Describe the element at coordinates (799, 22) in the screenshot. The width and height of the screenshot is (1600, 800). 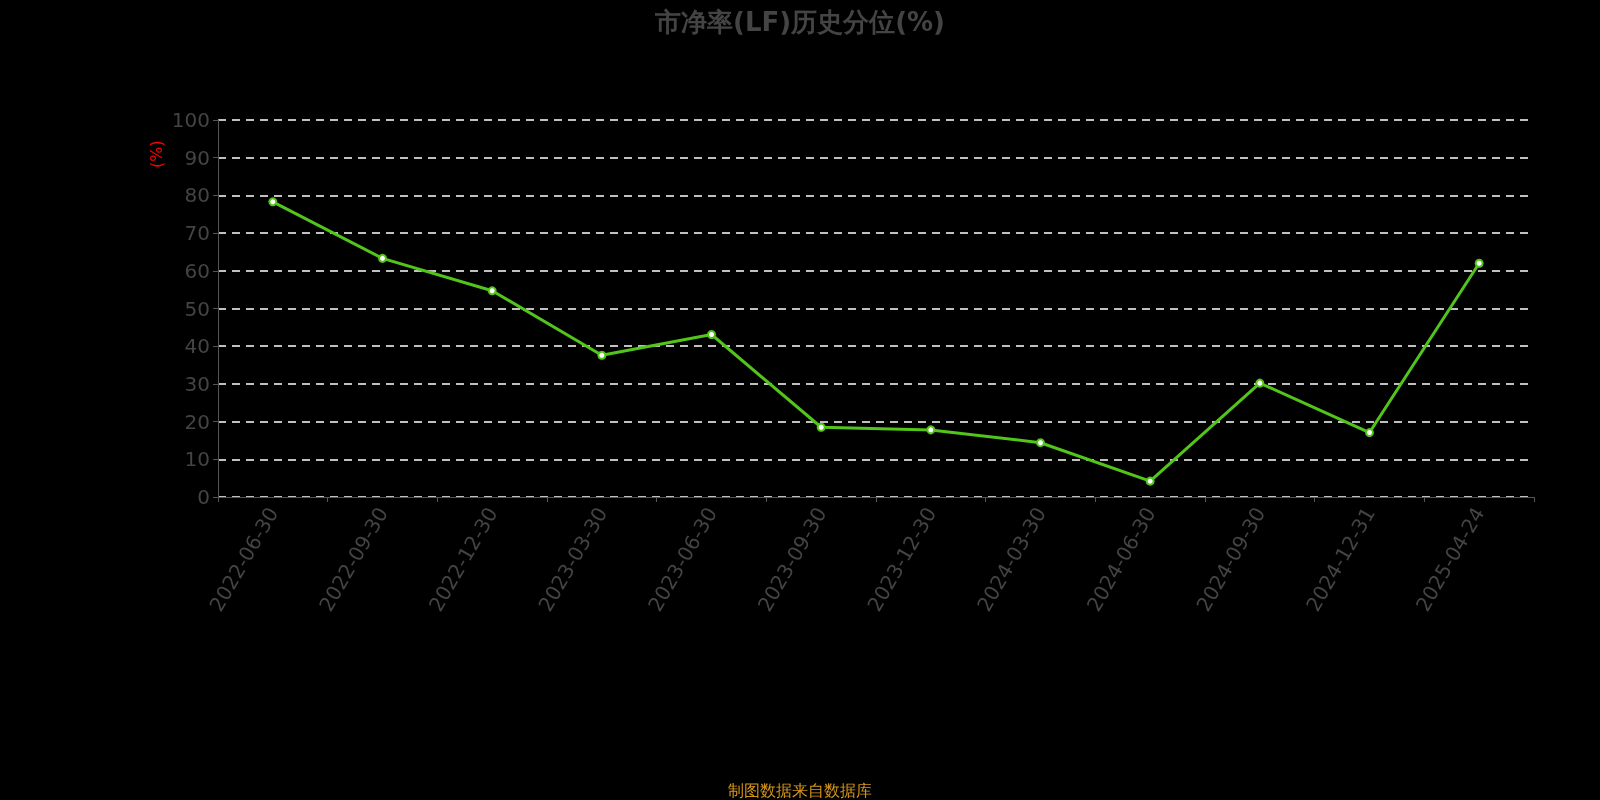
I see `chart-title: 市净率(LF)历史分位(%)` at that location.